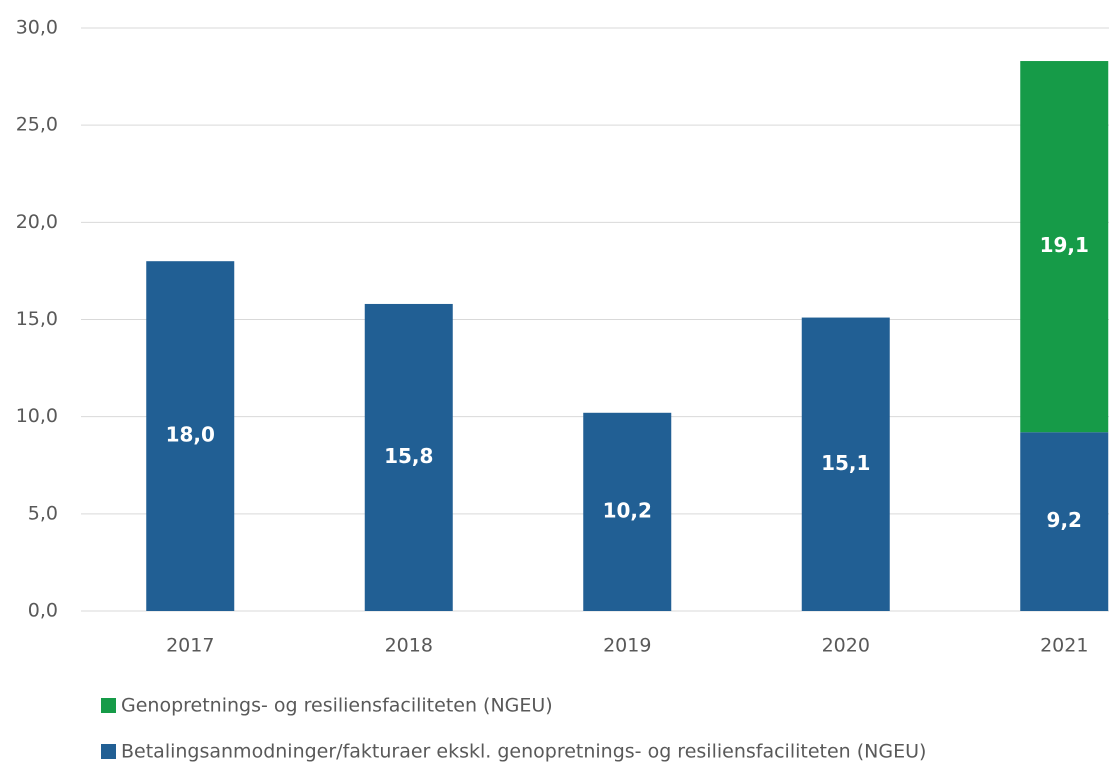 This screenshot has height=767, width=1109. What do you see at coordinates (43, 513) in the screenshot?
I see `y-tick-label: 5,0` at bounding box center [43, 513].